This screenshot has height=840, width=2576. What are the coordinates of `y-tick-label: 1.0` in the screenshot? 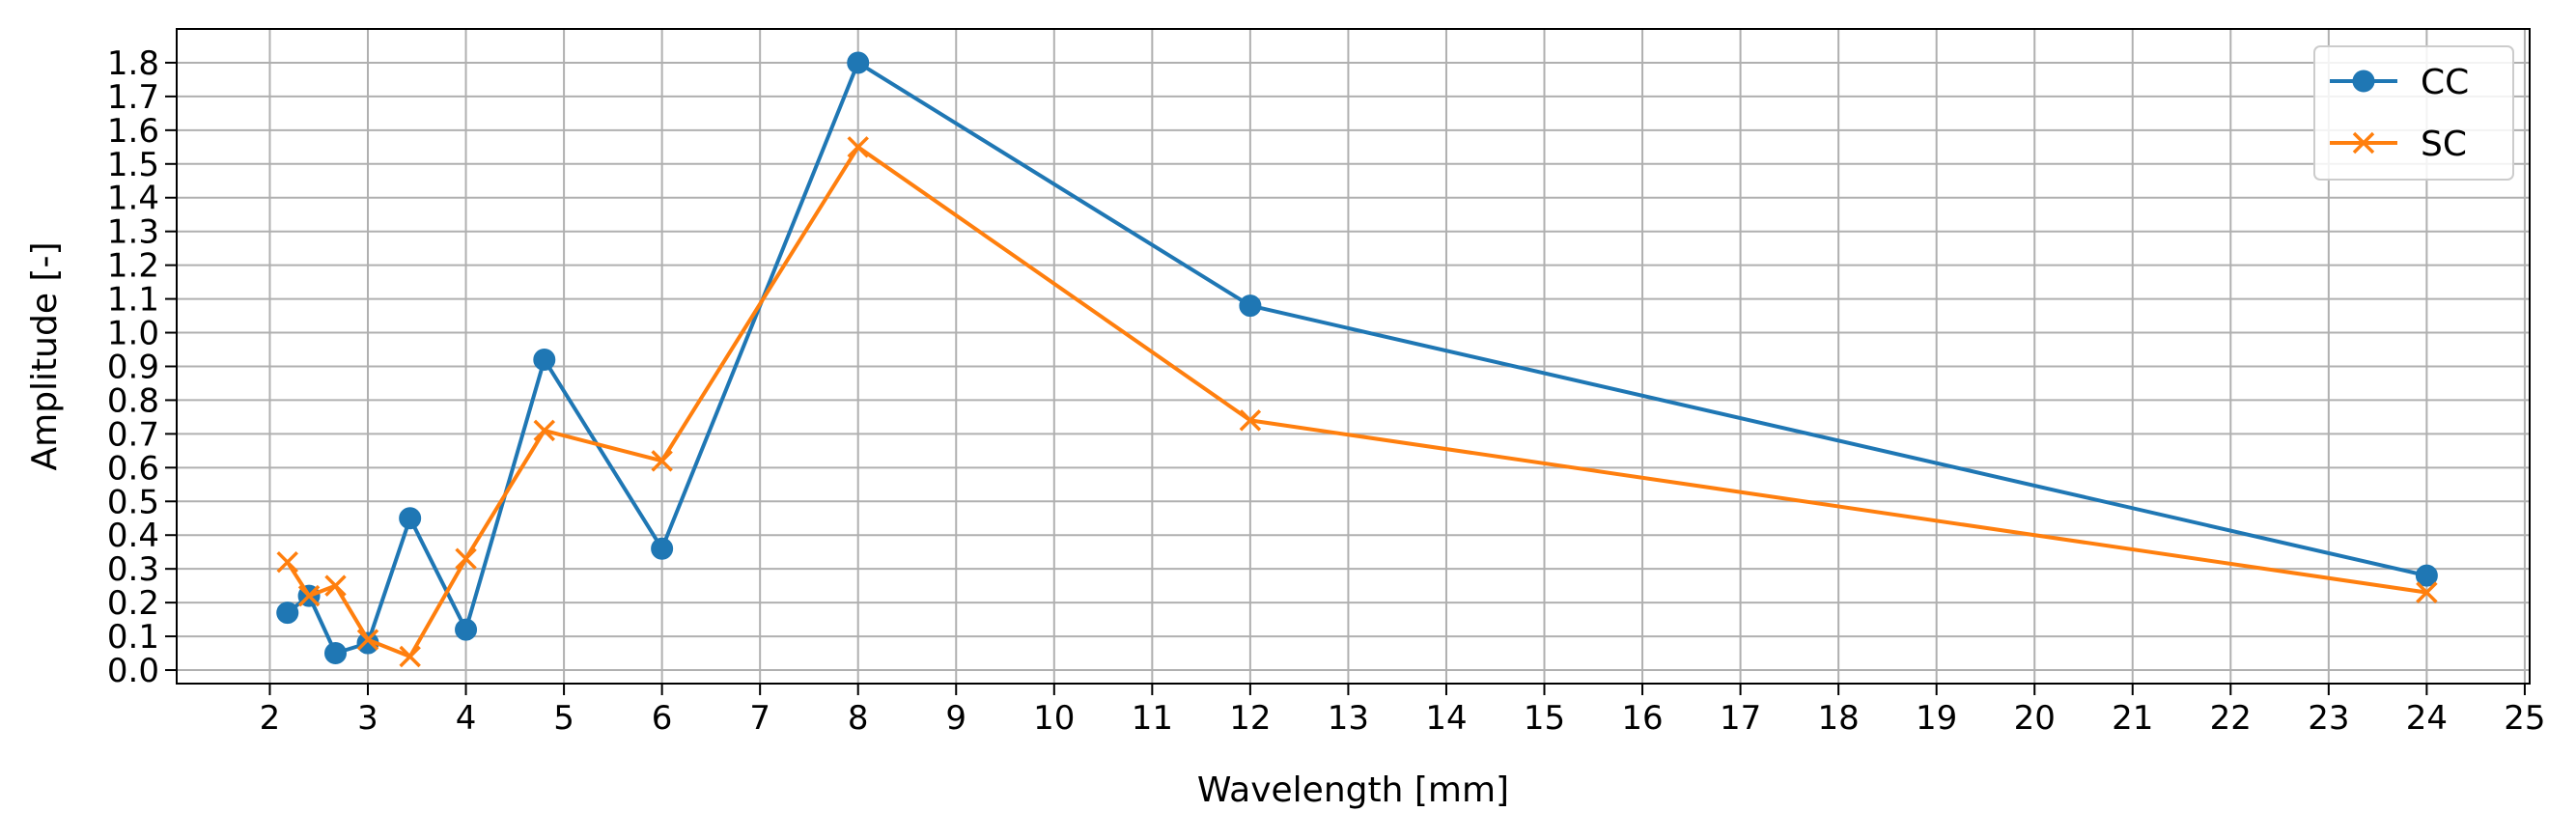 It's located at (133, 334).